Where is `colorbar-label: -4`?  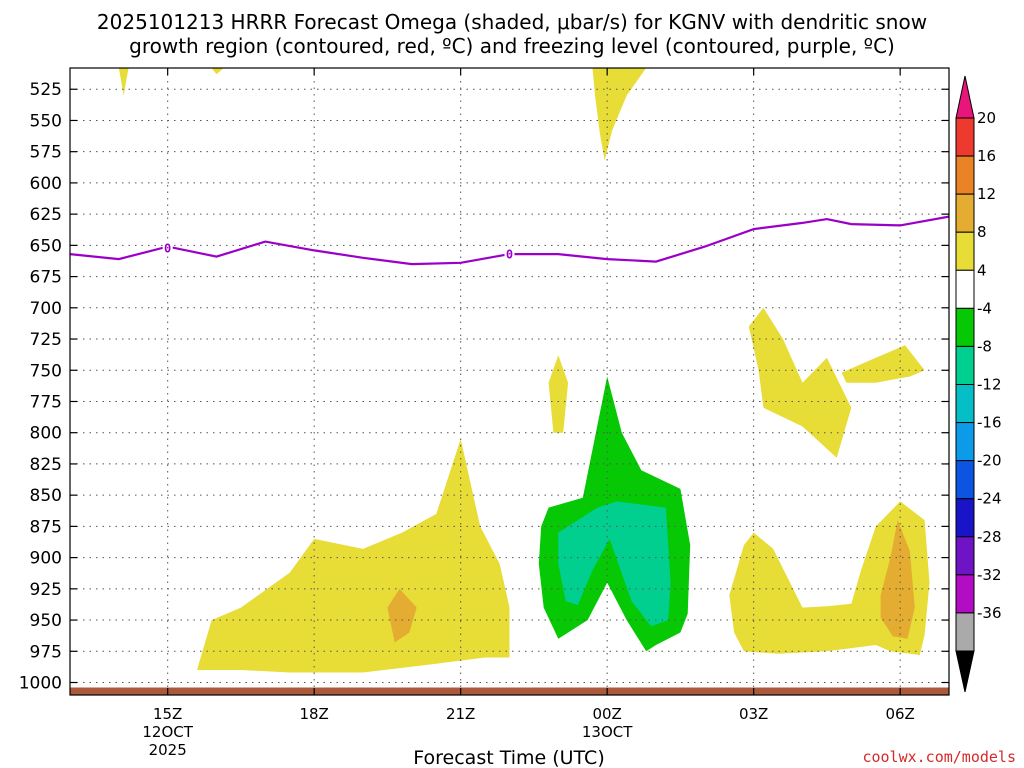 colorbar-label: -4 is located at coordinates (984, 308).